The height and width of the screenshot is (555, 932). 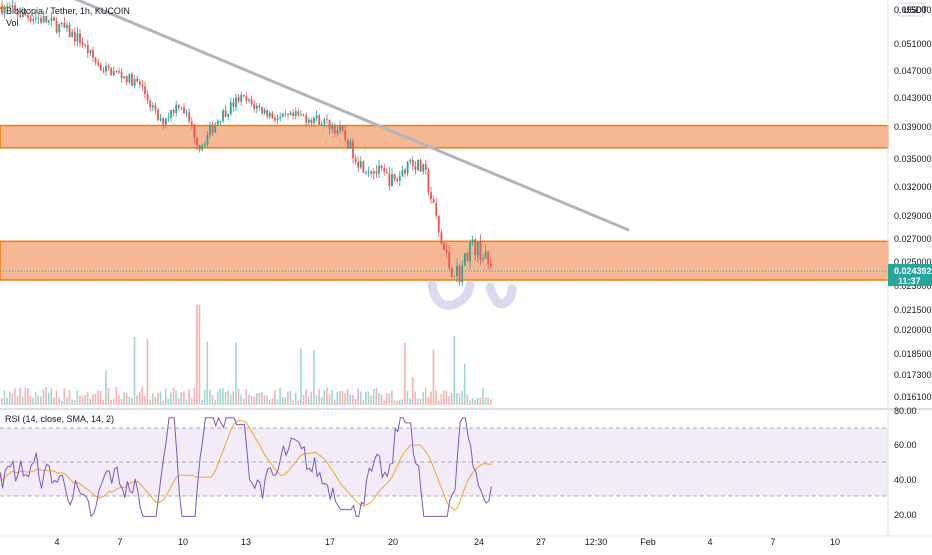 What do you see at coordinates (835, 542) in the screenshot?
I see `time-axis-tick: 10` at bounding box center [835, 542].